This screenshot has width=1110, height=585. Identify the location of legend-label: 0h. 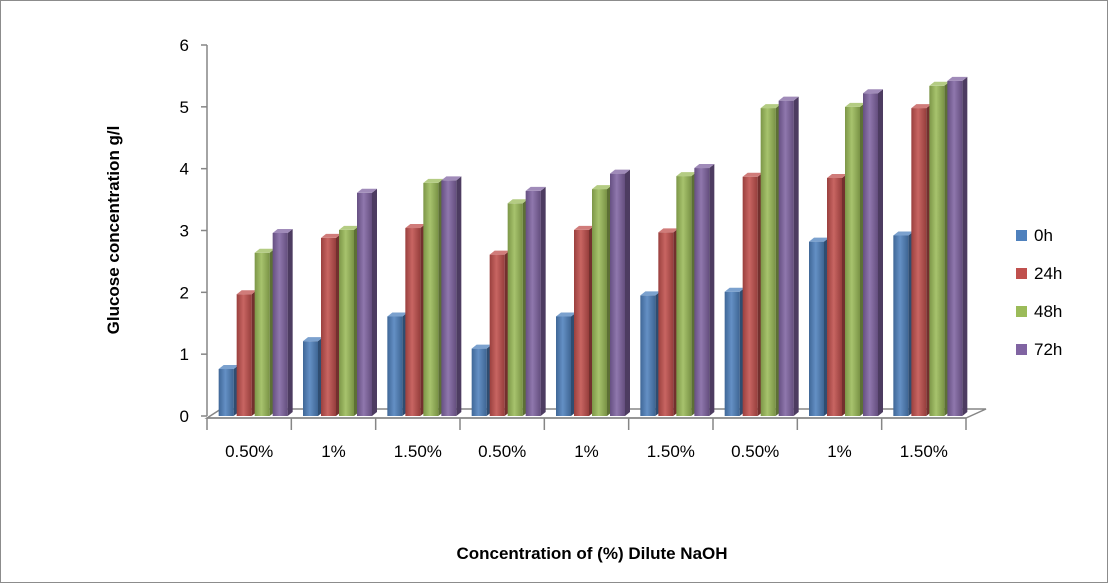
(1043, 235).